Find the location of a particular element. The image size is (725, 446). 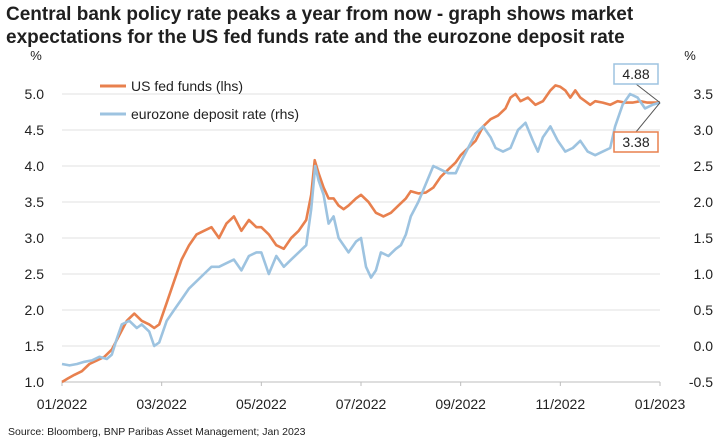

y-left-tick-label: 1.5 is located at coordinates (35, 346).